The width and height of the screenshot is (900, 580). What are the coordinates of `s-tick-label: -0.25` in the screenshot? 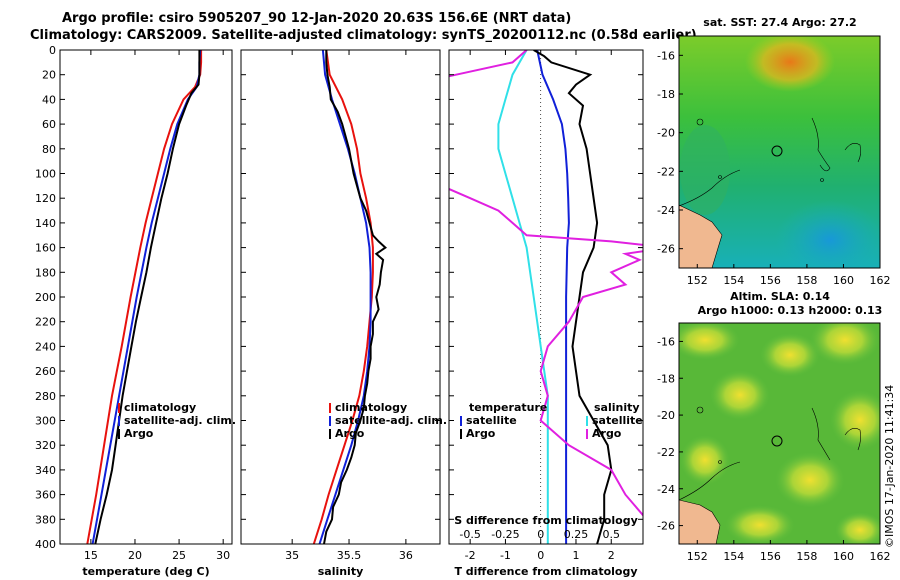 It's located at (505, 534).